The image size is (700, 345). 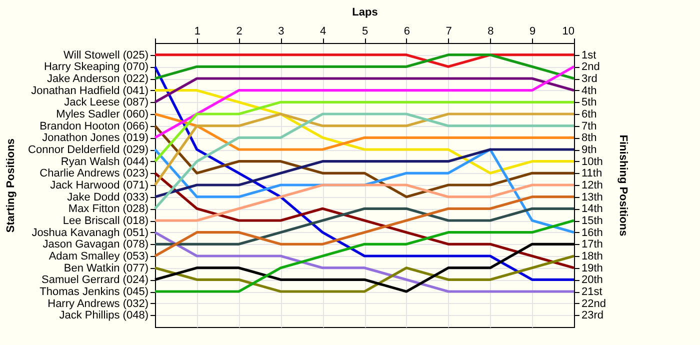 What do you see at coordinates (98, 256) in the screenshot?
I see `text: Adam Smalley (053)` at bounding box center [98, 256].